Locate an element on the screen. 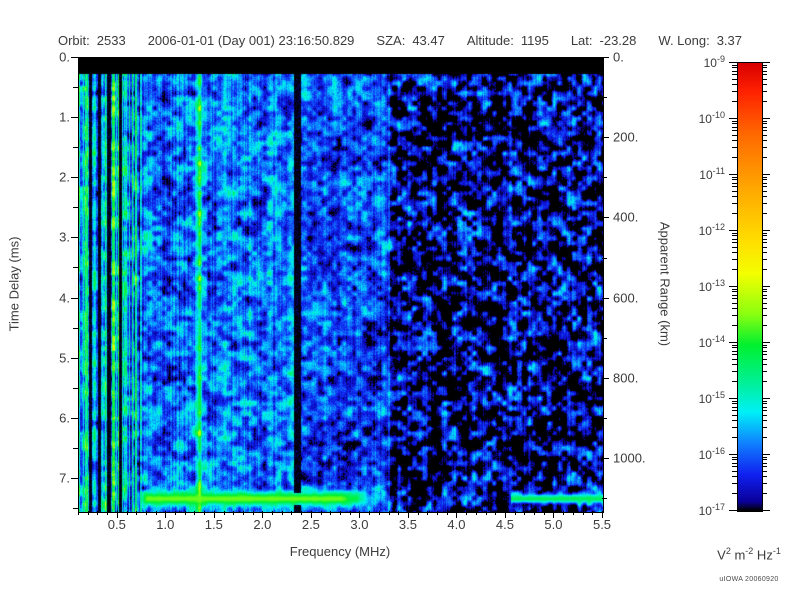 The width and height of the screenshot is (800, 600). colorbar is located at coordinates (750, 287).